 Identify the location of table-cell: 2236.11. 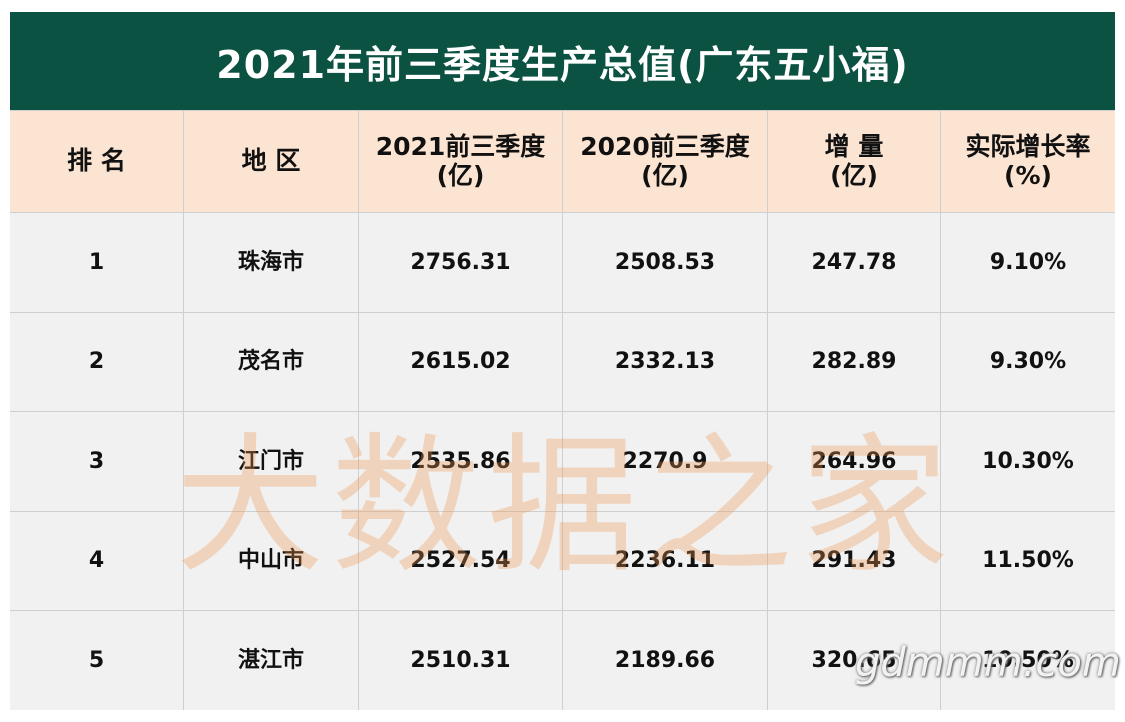
(665, 561).